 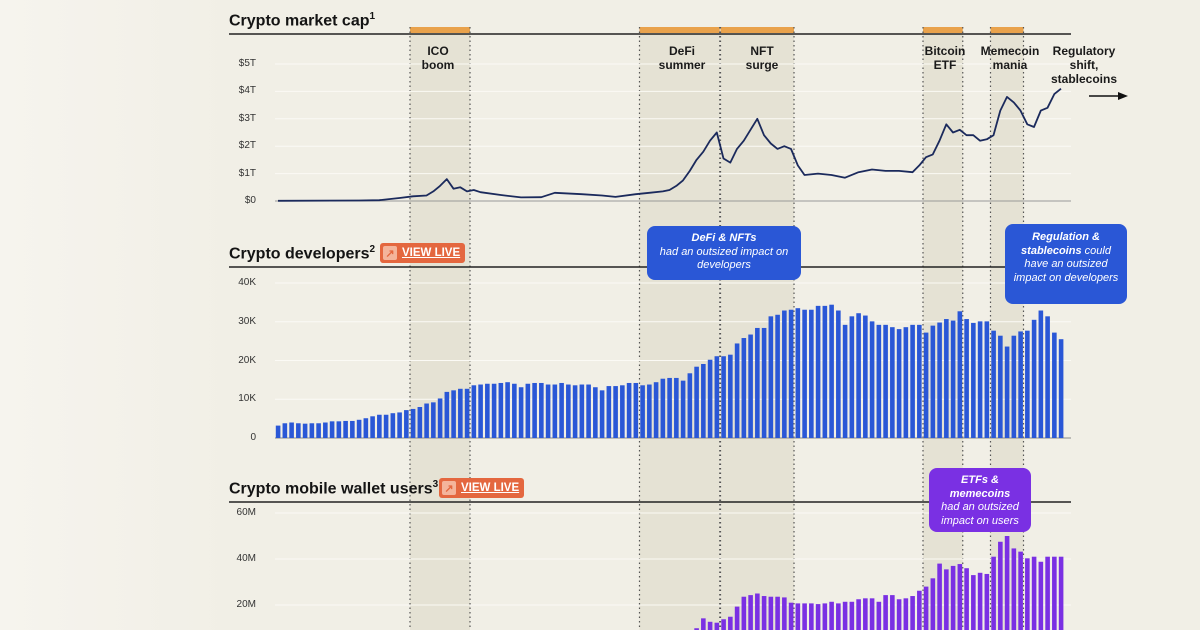 I want to click on period-band, so click(x=440, y=332).